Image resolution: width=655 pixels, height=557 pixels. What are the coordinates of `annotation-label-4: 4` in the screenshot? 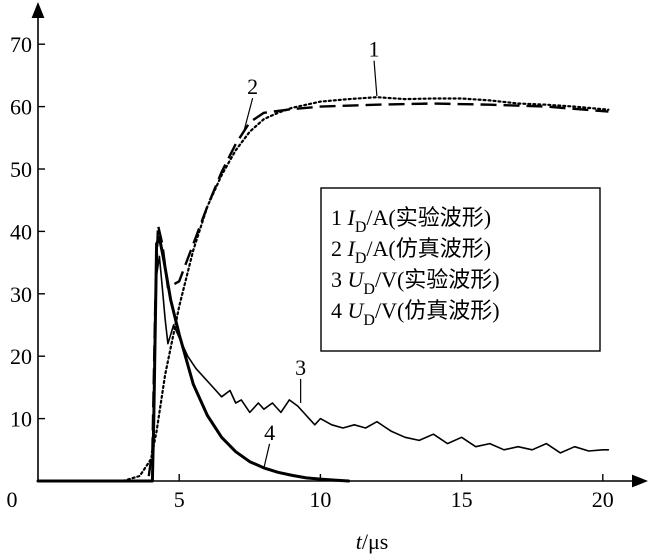 It's located at (269, 432).